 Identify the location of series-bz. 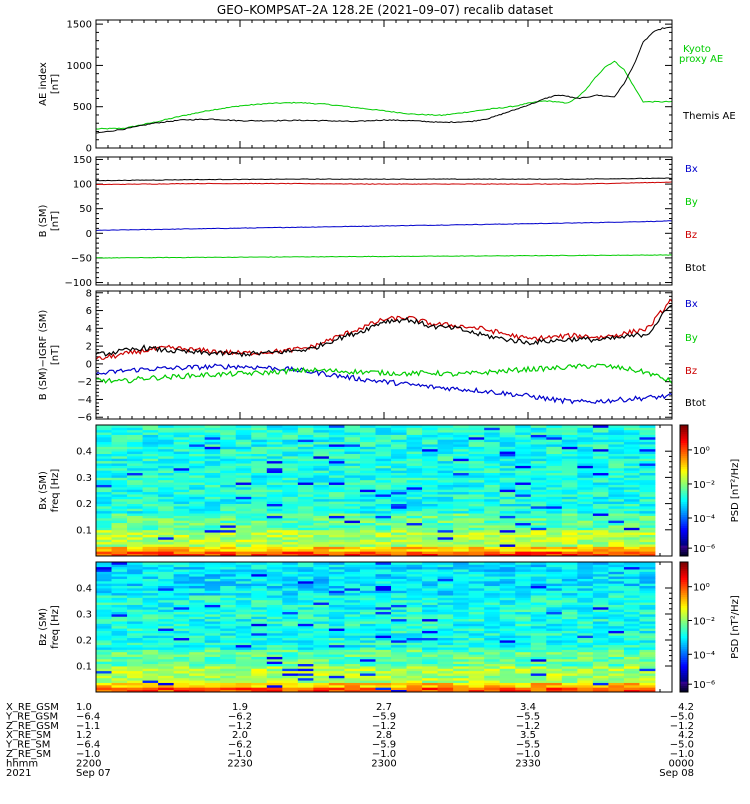
(384, 329).